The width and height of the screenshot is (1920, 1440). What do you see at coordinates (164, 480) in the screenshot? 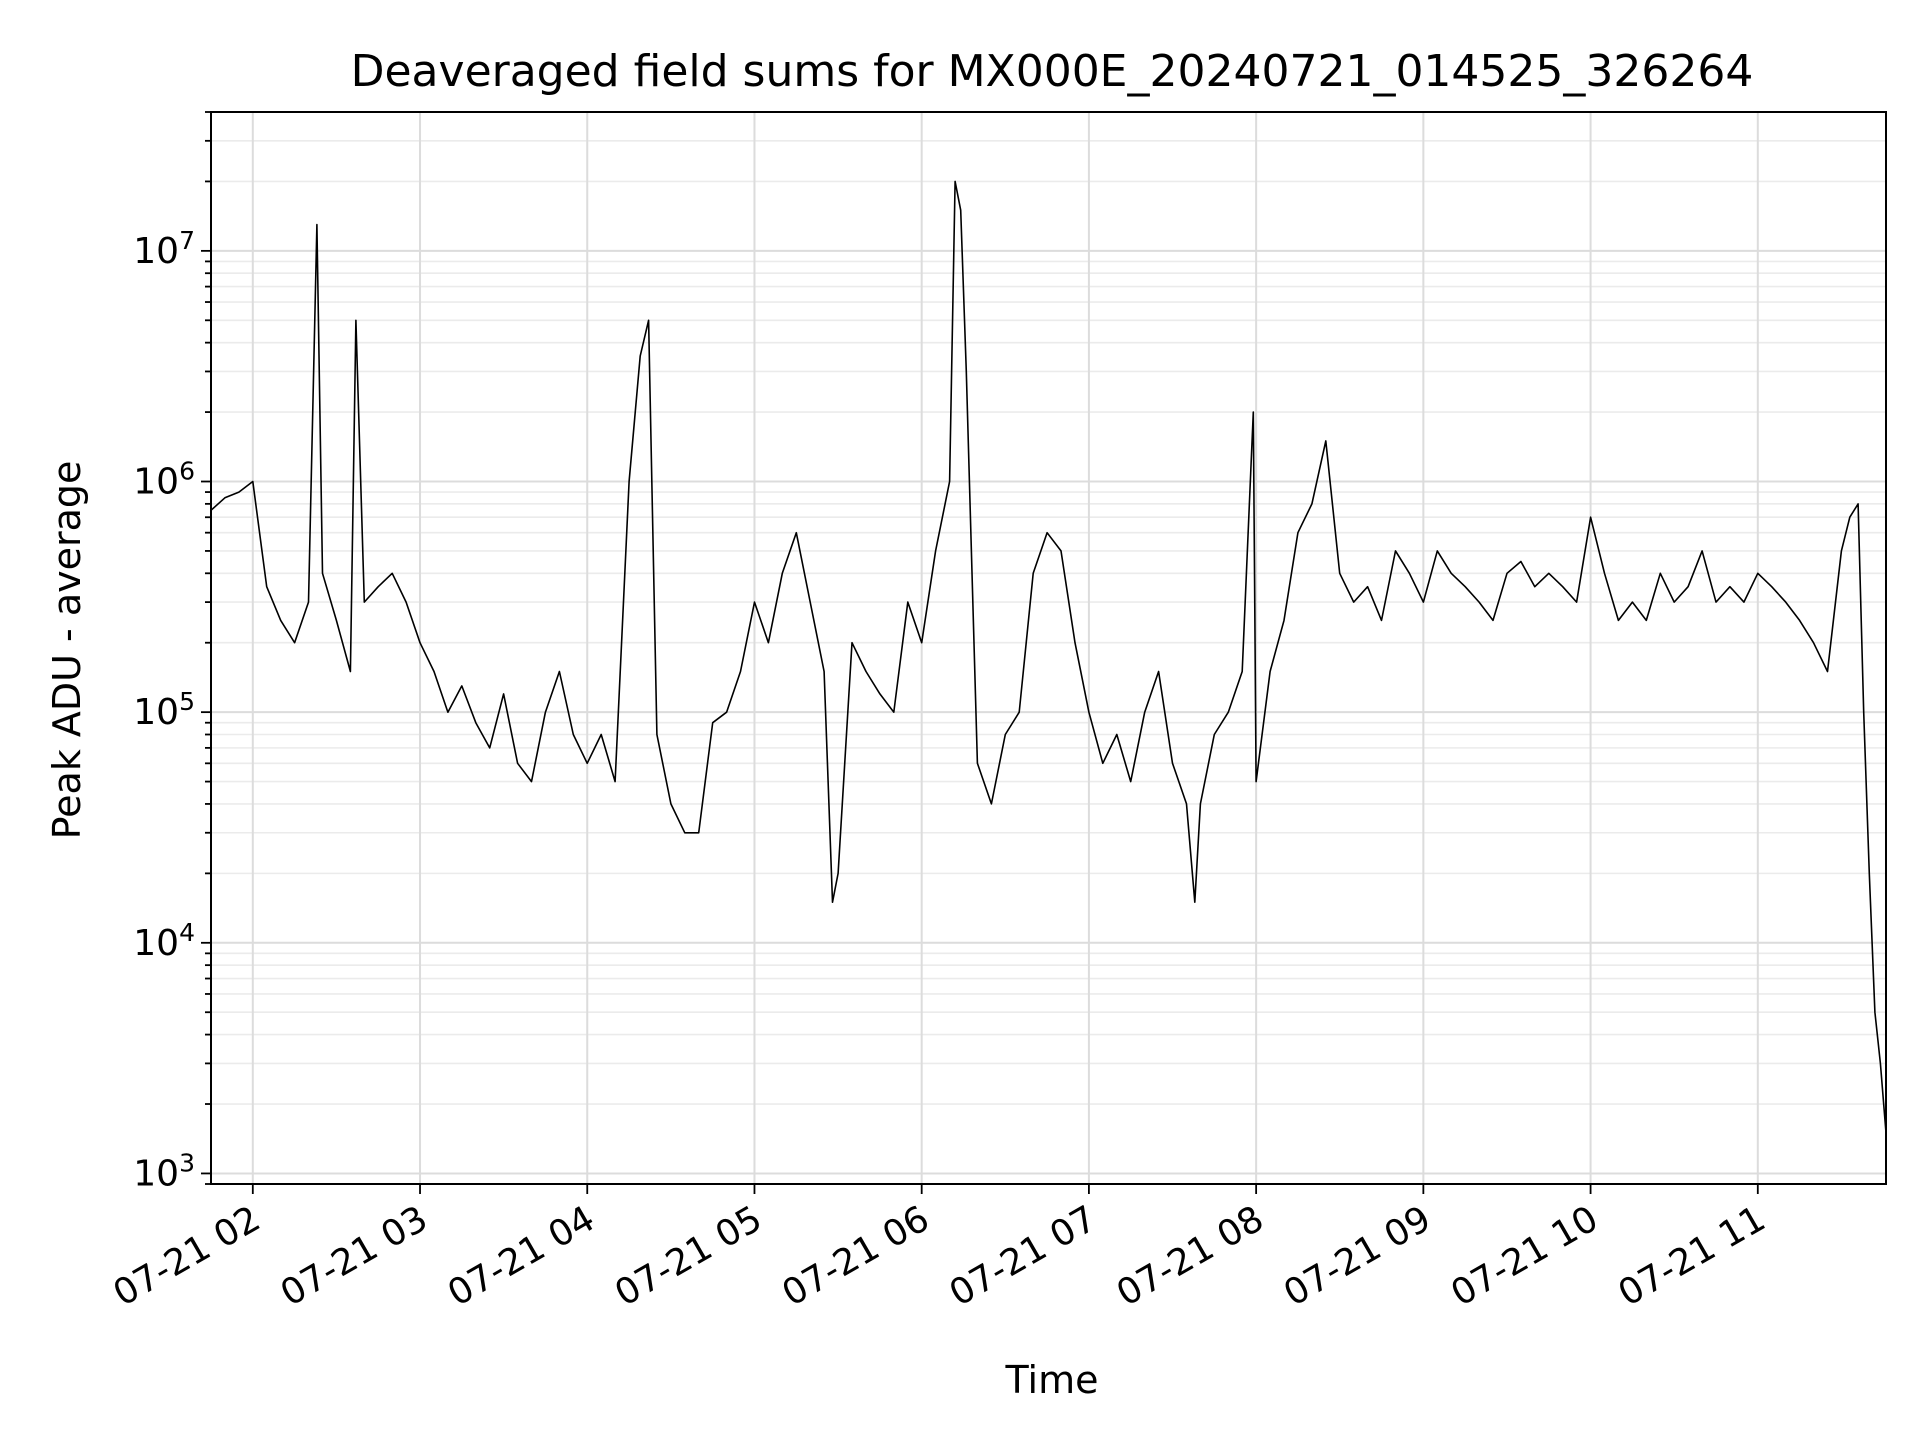
I see `y-tick-label: 106` at bounding box center [164, 480].